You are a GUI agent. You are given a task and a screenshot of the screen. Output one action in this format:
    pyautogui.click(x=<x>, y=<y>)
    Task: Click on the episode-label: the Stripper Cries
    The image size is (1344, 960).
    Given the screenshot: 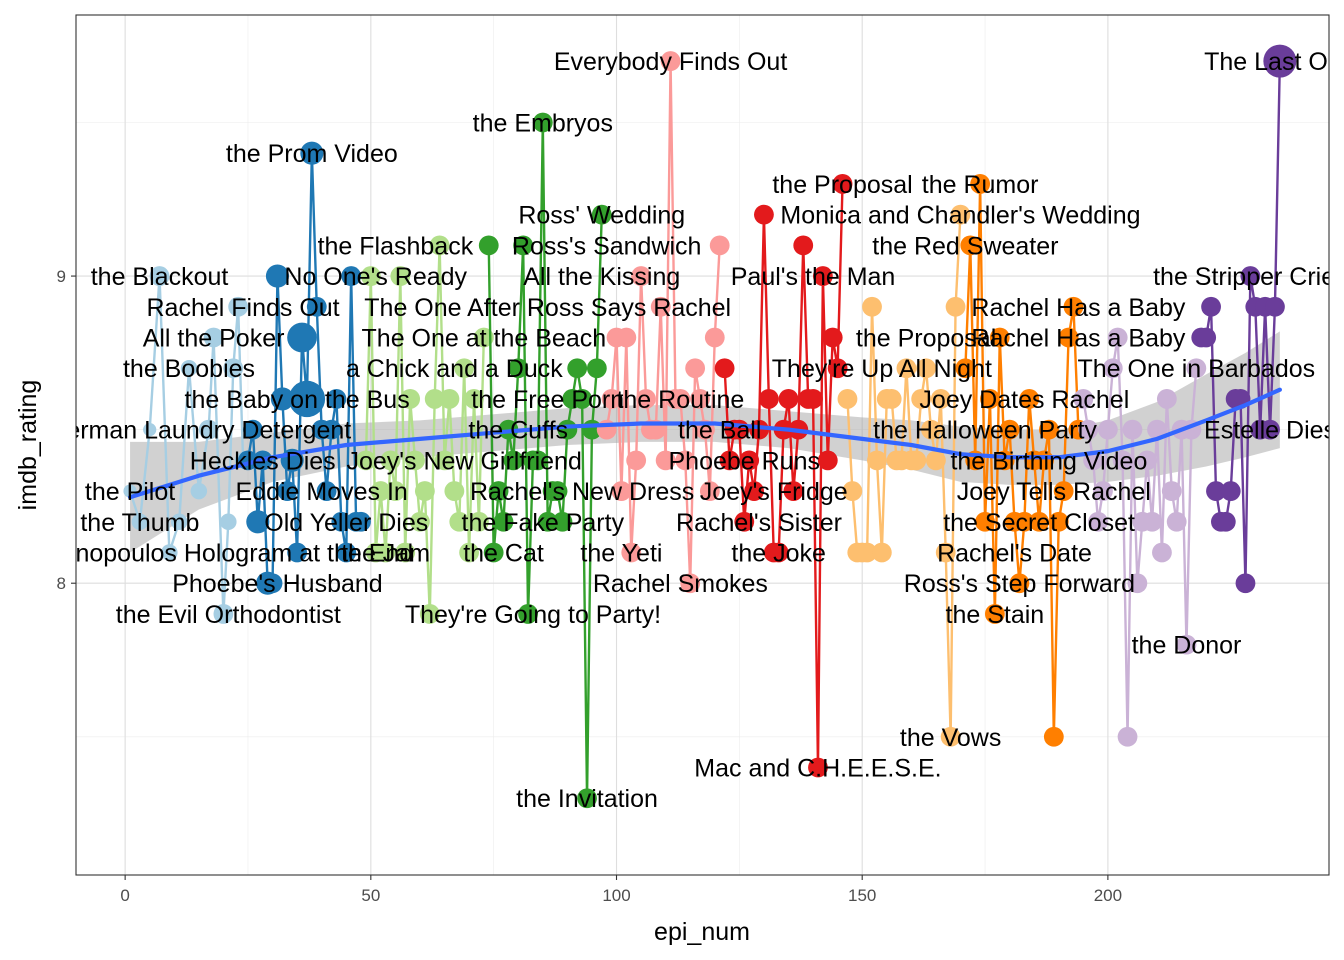 What is the action you would take?
    pyautogui.click(x=1248, y=277)
    